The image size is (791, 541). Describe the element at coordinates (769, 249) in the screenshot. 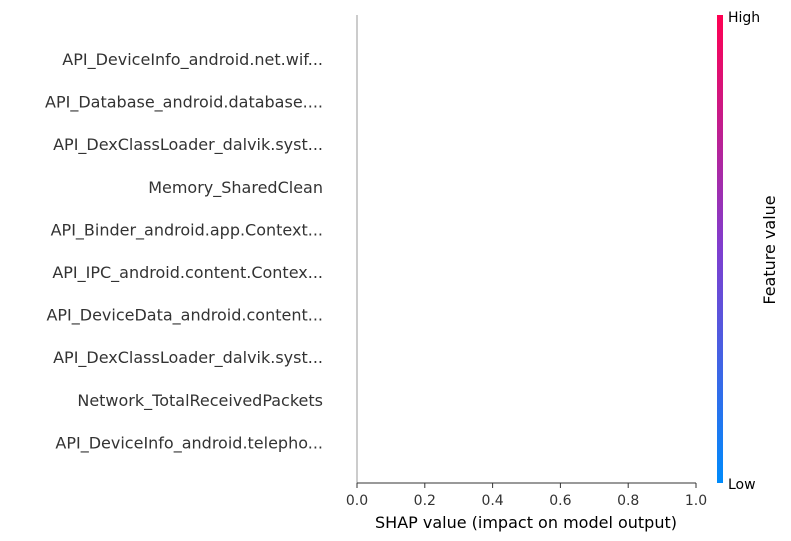

I see `colorbar-title: Feature value` at that location.